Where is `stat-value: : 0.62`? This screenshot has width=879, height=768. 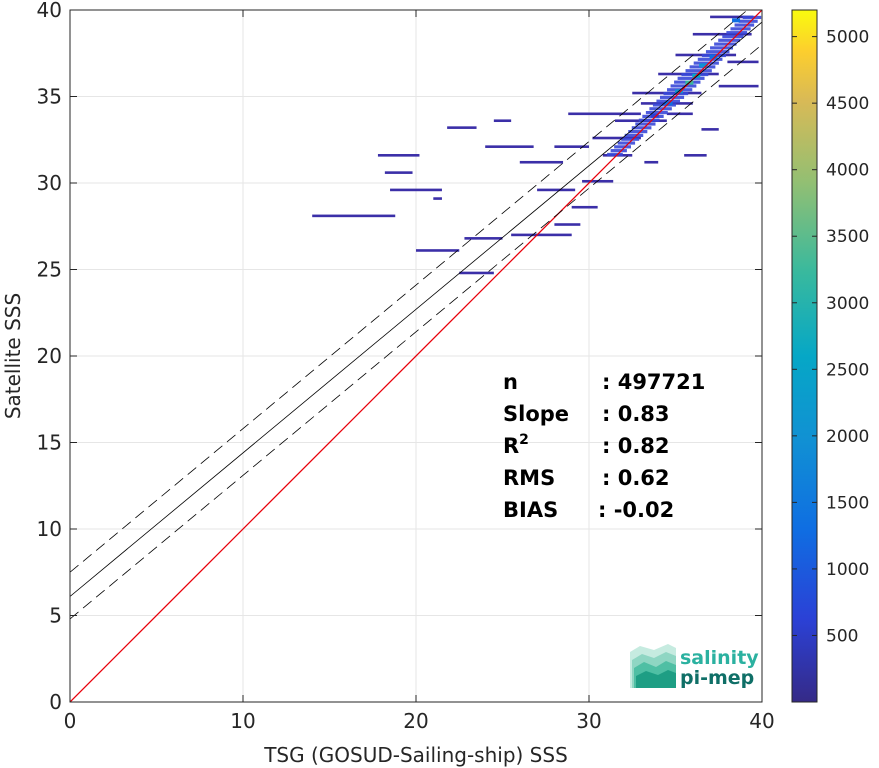 stat-value: : 0.62 is located at coordinates (636, 478).